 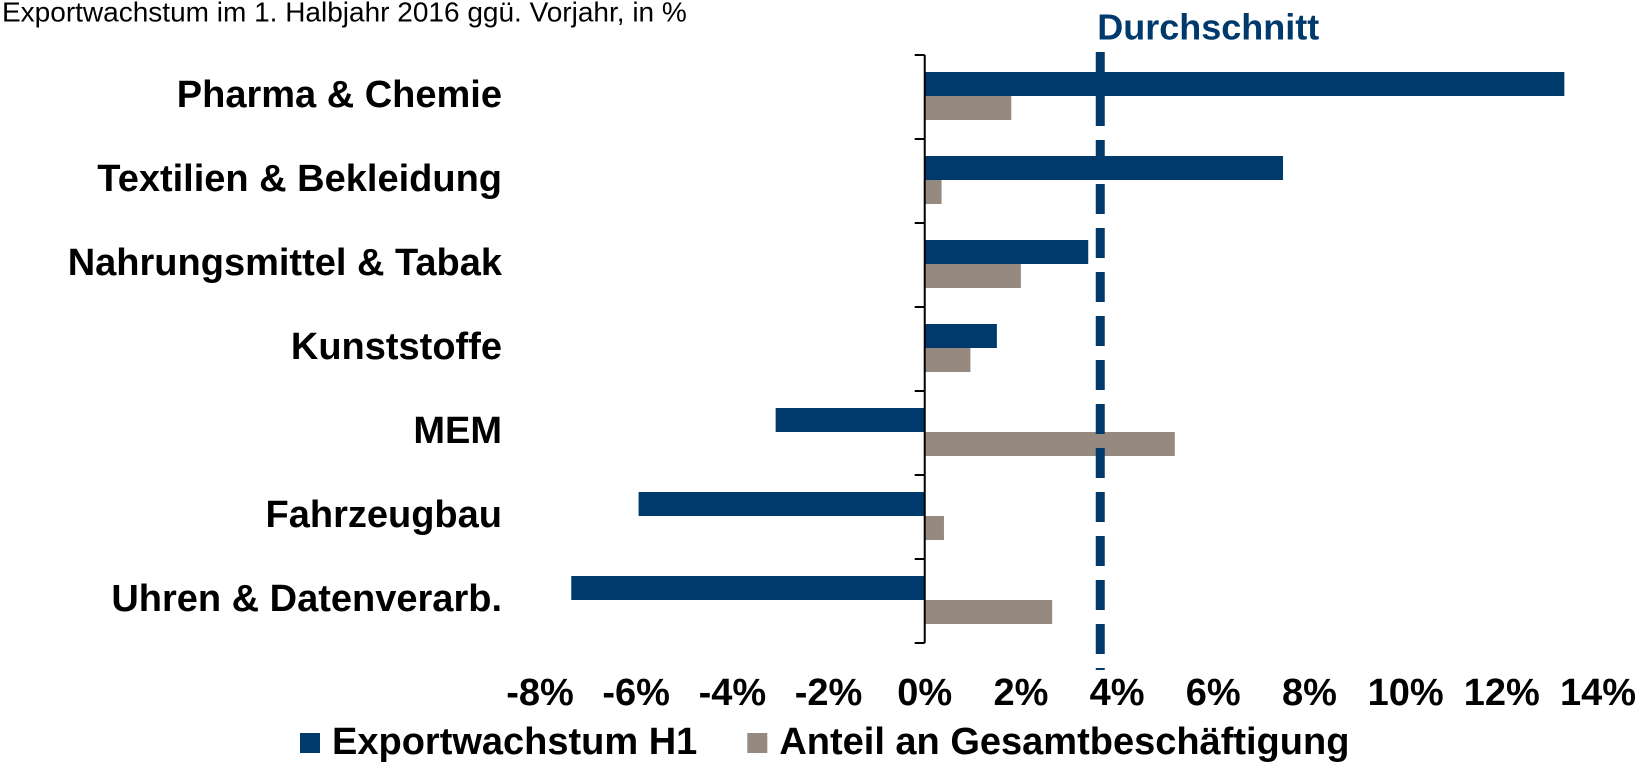 What do you see at coordinates (396, 347) in the screenshot?
I see `category-label: Kunststoffe` at bounding box center [396, 347].